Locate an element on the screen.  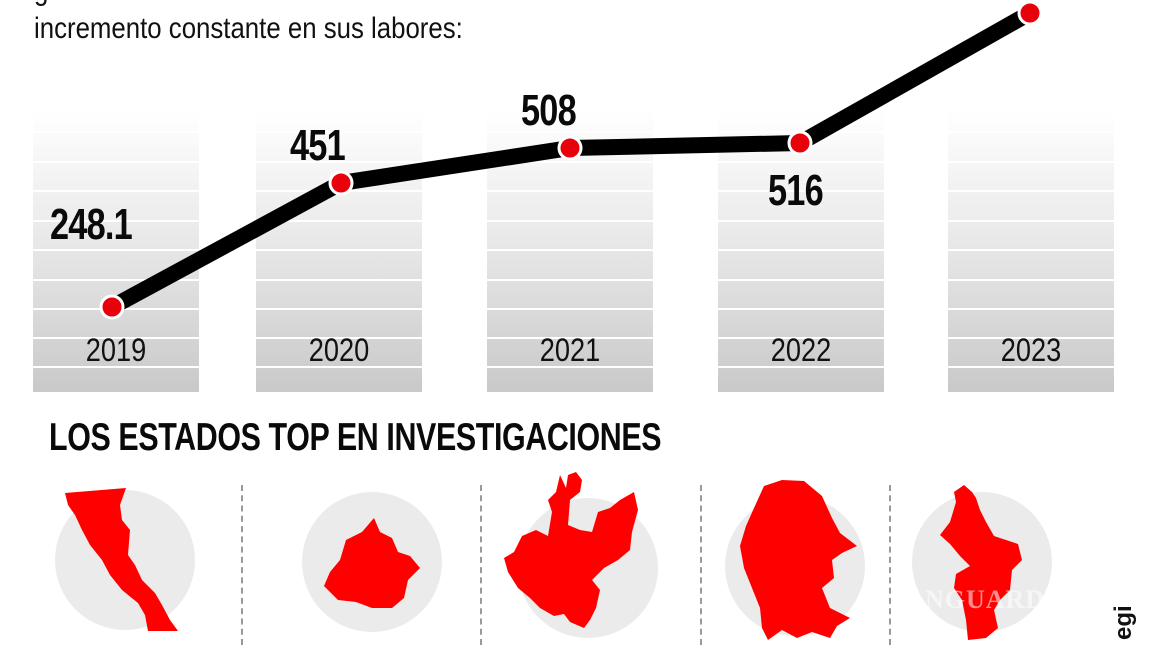
aguascalientes-map-icon is located at coordinates (372, 562).